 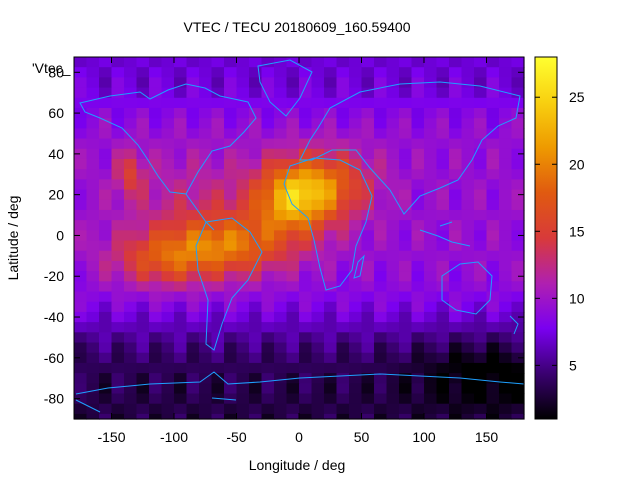 What do you see at coordinates (54, 317) in the screenshot?
I see `y-tick-label: -40` at bounding box center [54, 317].